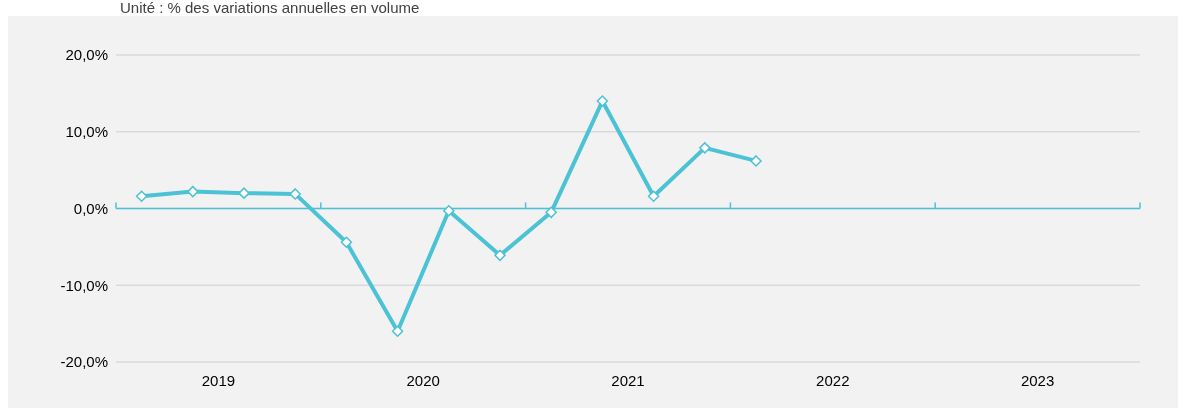 Image resolution: width=1186 pixels, height=412 pixels. I want to click on x-tick-label: 2022, so click(833, 380).